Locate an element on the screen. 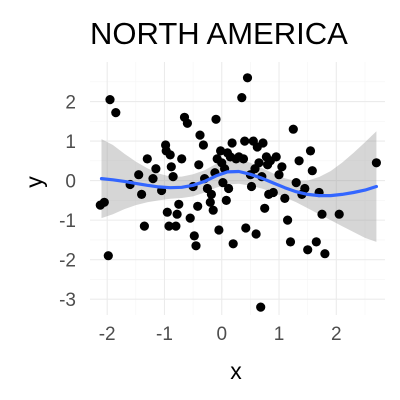 This screenshot has height=400, width=400. y-axis-title: y is located at coordinates (34, 182).